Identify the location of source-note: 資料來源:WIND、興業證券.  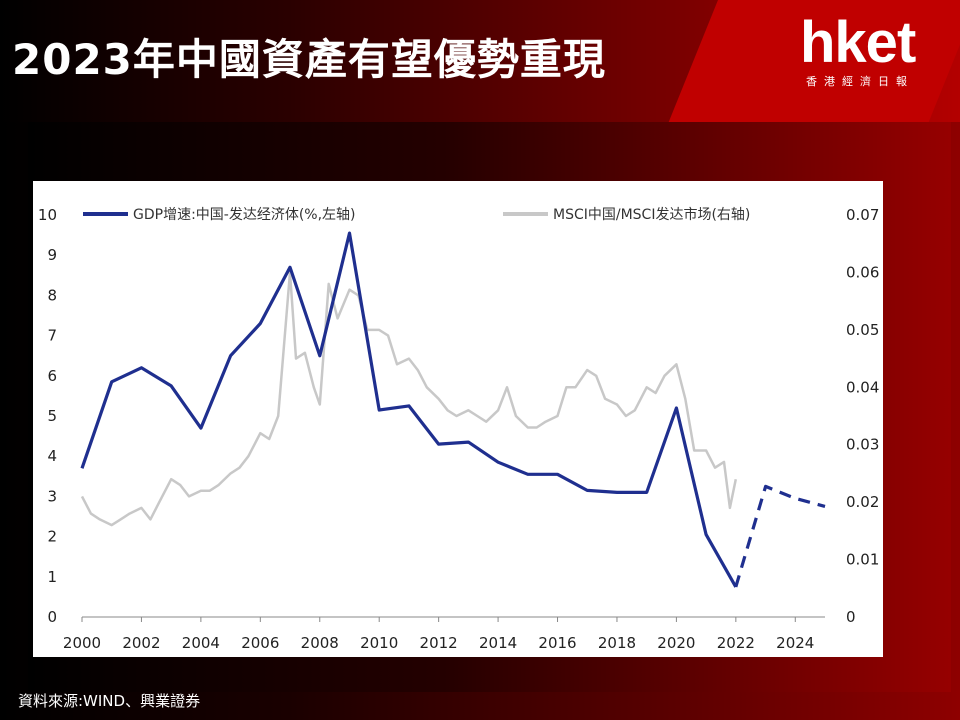
(109, 701).